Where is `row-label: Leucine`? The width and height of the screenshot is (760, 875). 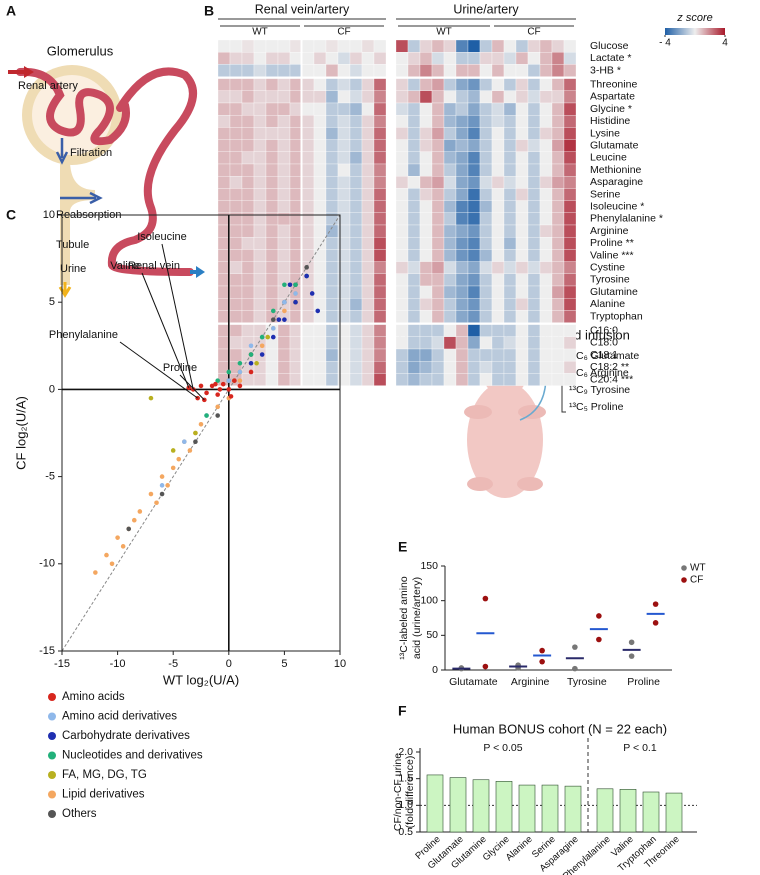
row-label: Leucine is located at coordinates (608, 158).